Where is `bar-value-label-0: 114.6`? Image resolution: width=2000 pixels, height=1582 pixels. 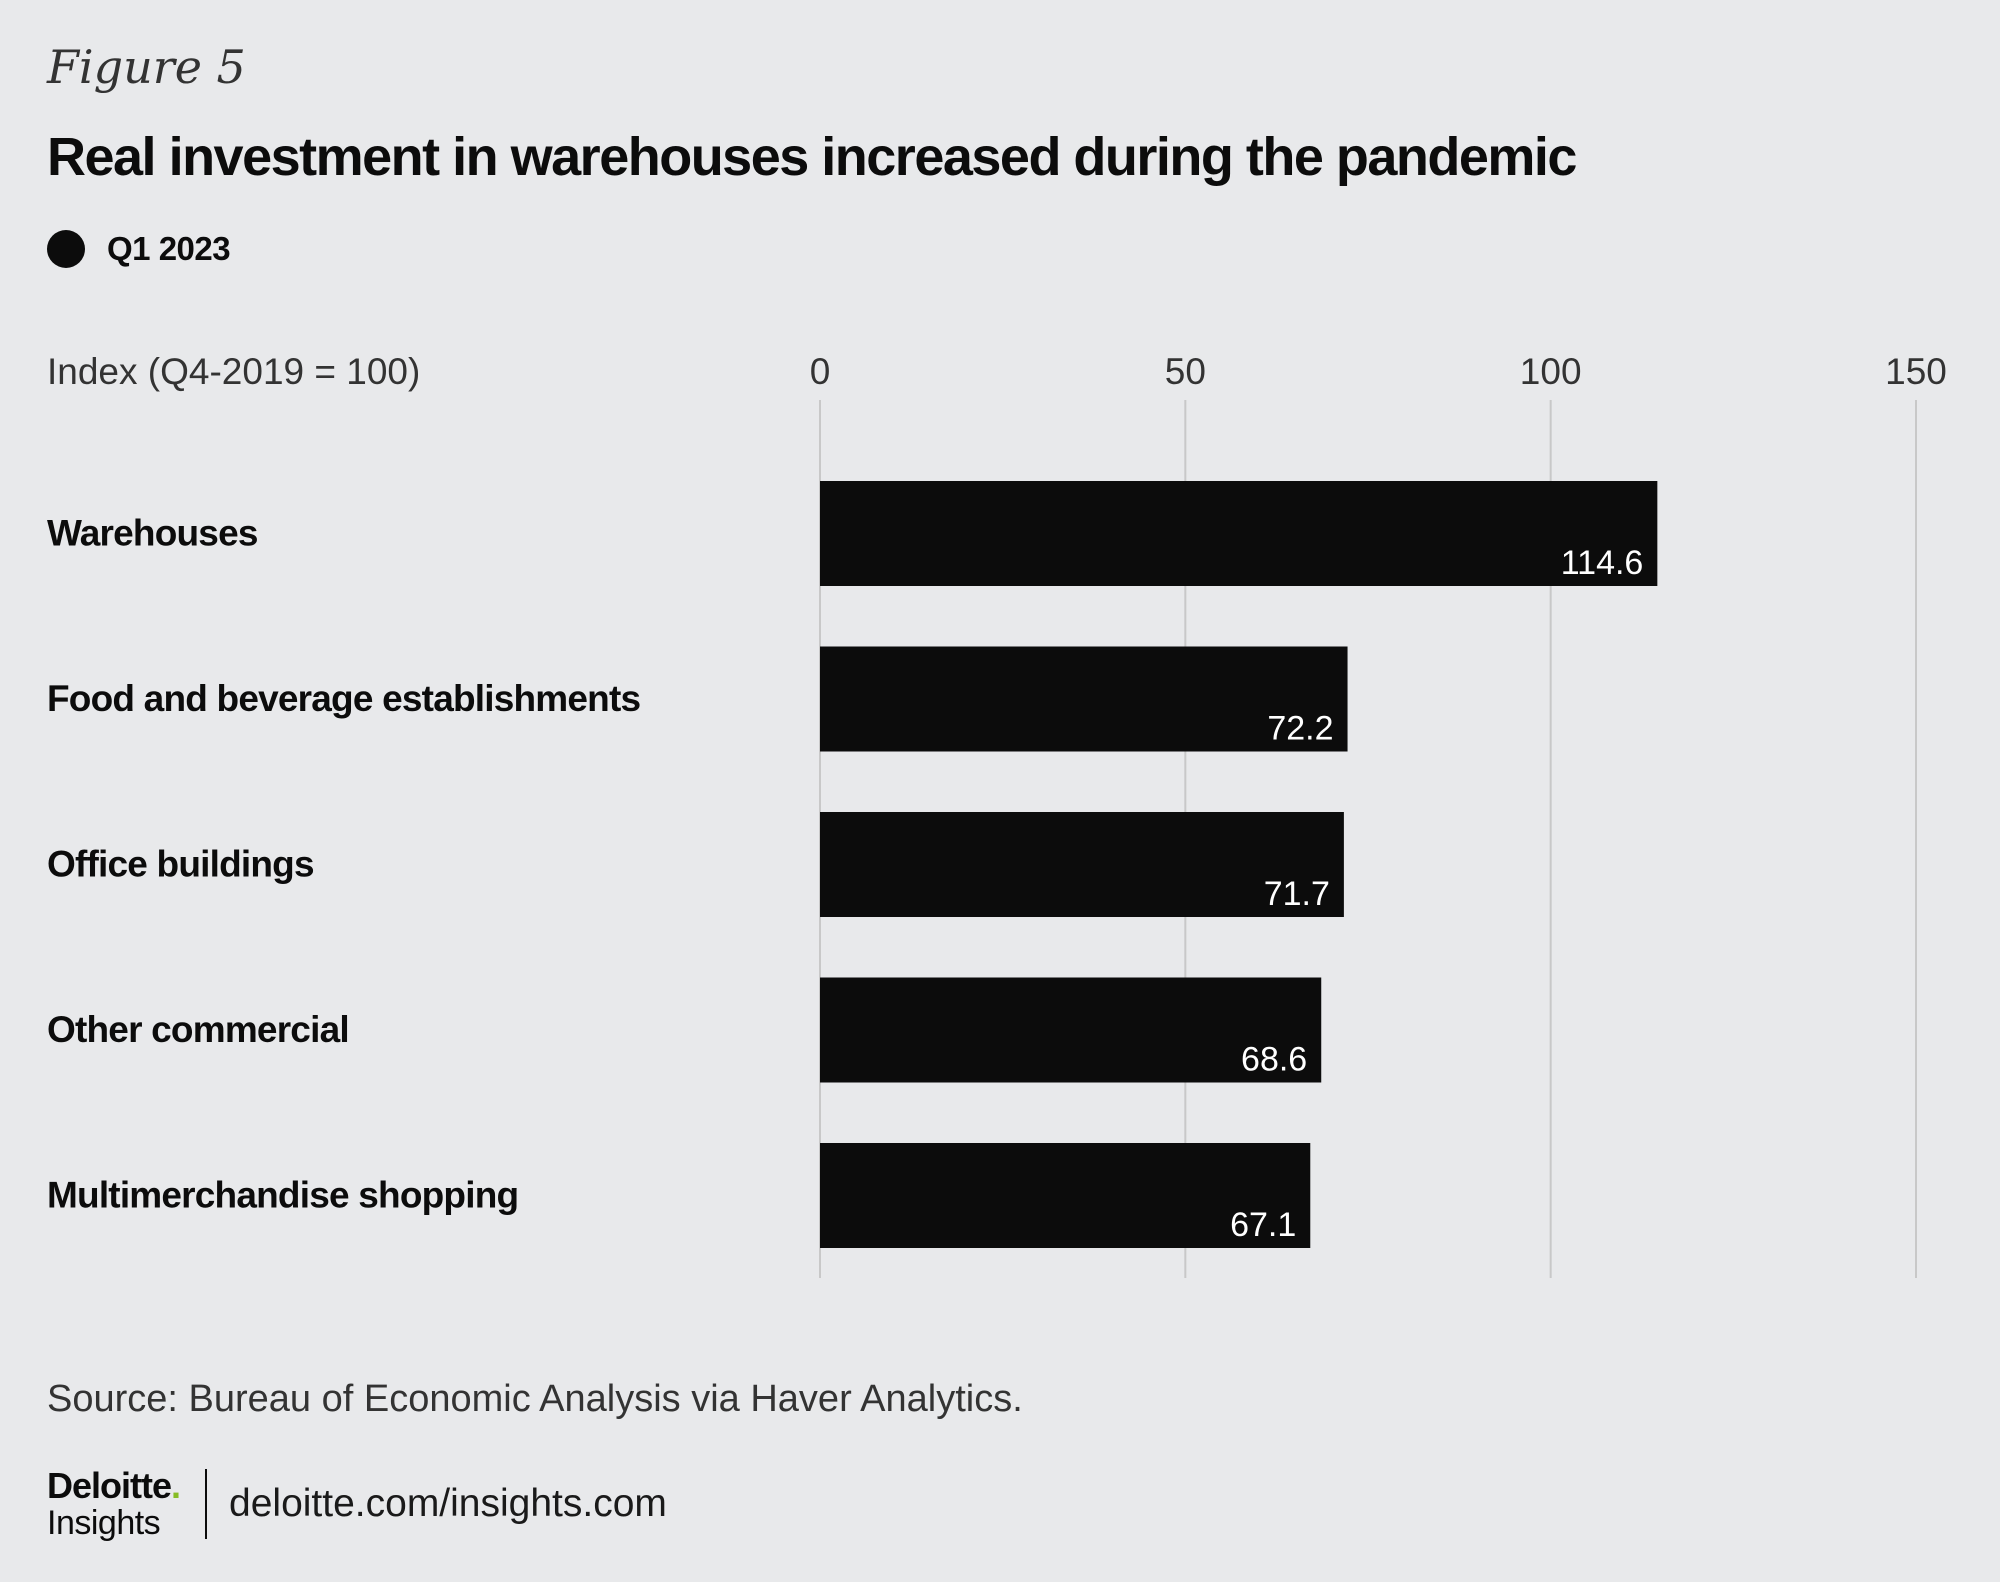
bar-value-label-0: 114.6 is located at coordinates (1602, 563).